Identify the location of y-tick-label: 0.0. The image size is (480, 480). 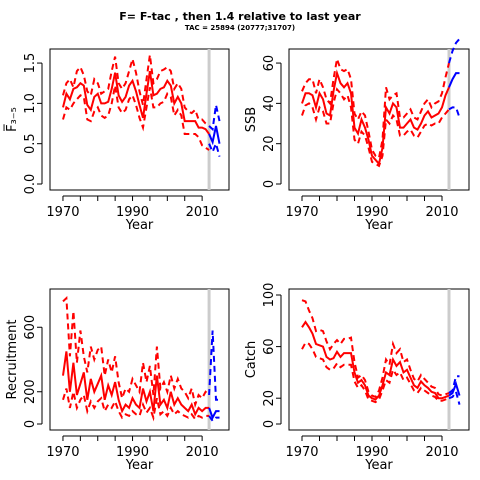
(30, 184).